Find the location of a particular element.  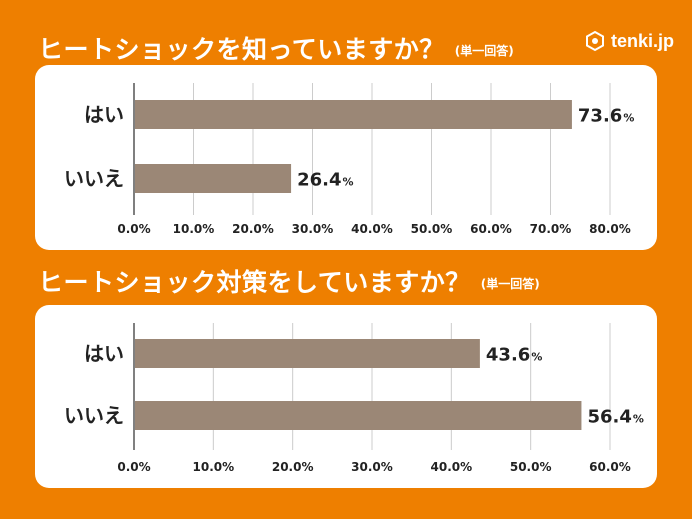

chart2-title: ヒートショック対策をしていますか？ (単一回答) is located at coordinates (289, 281).